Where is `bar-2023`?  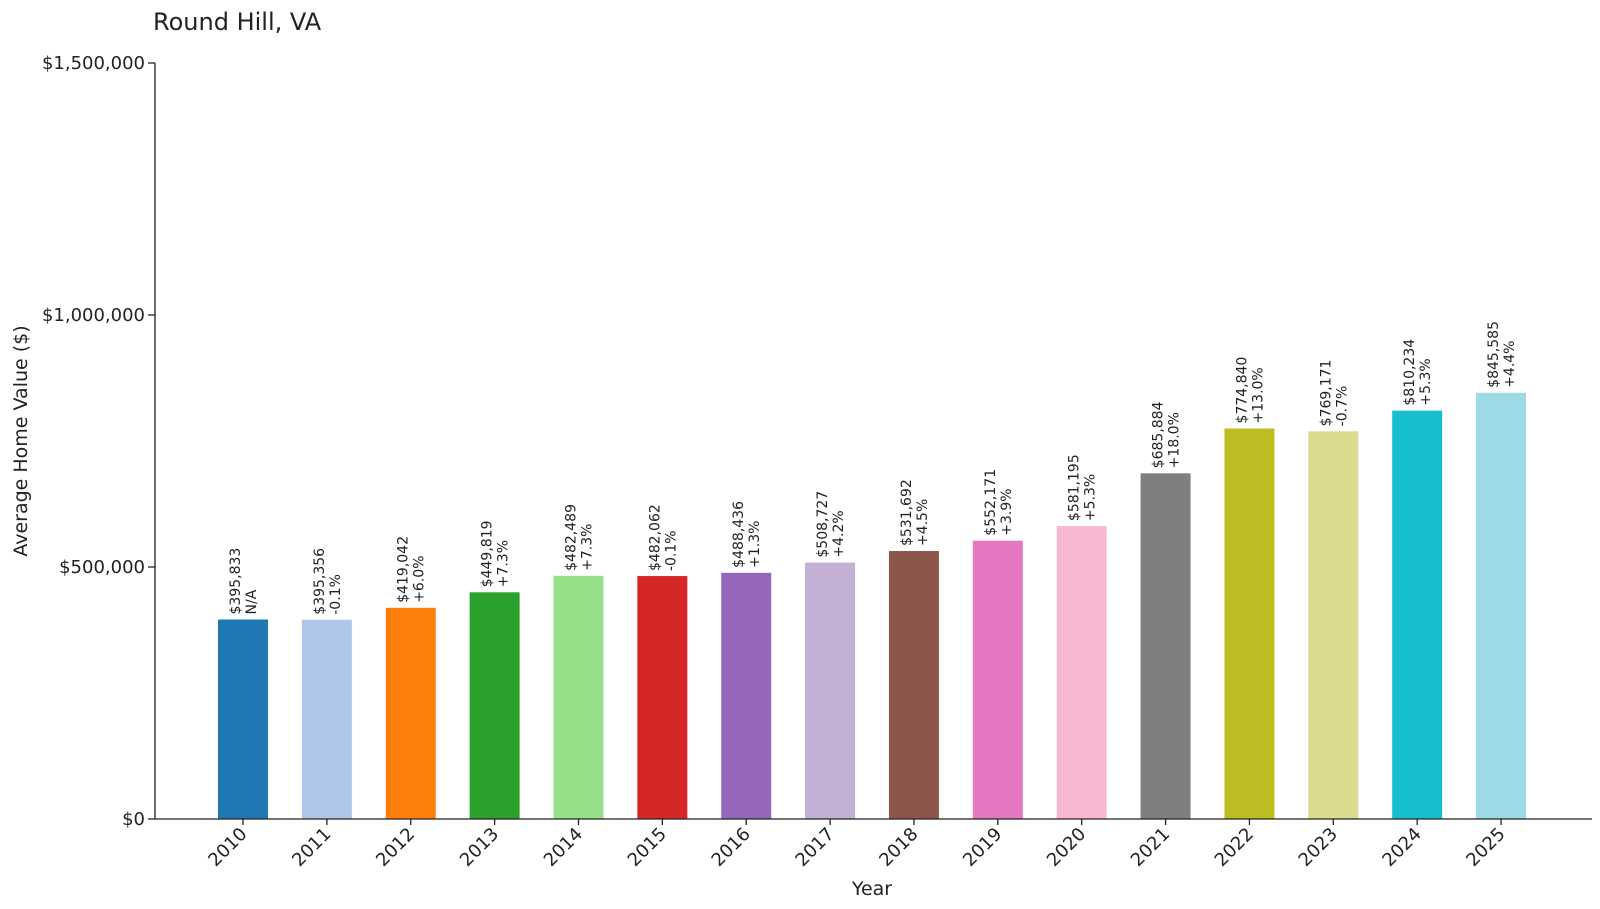
bar-2023 is located at coordinates (1333, 625).